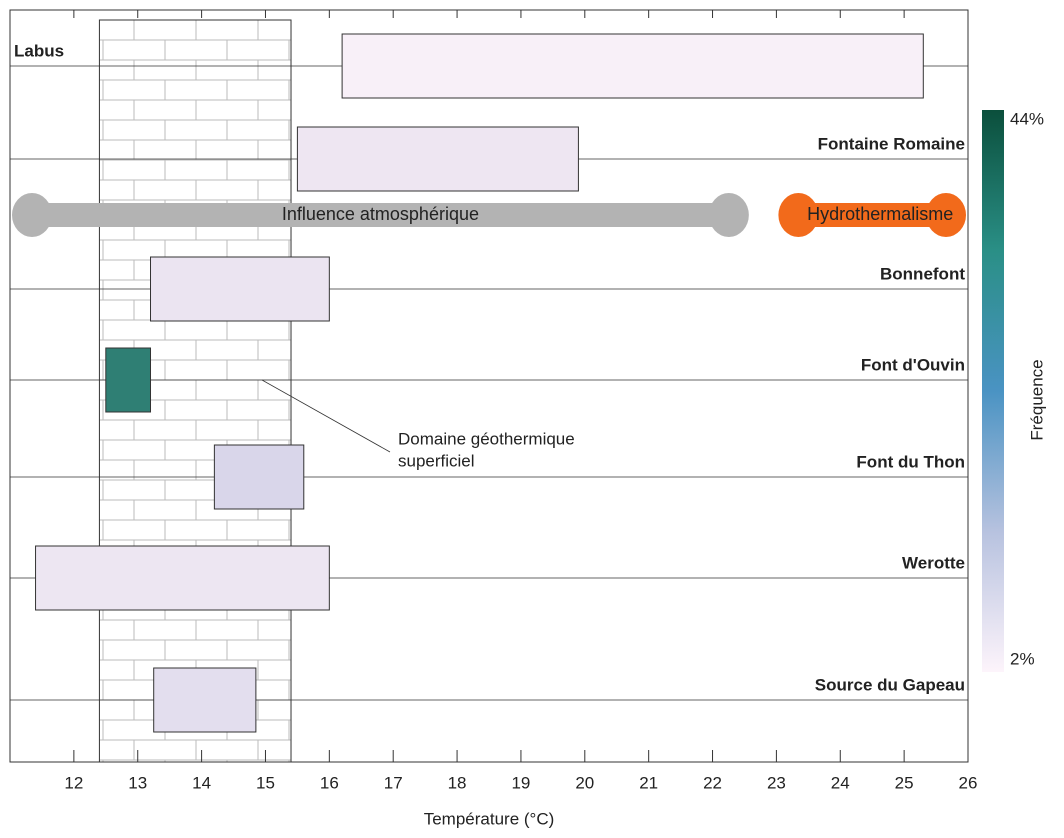  I want to click on x-tick-label: 16, so click(329, 782).